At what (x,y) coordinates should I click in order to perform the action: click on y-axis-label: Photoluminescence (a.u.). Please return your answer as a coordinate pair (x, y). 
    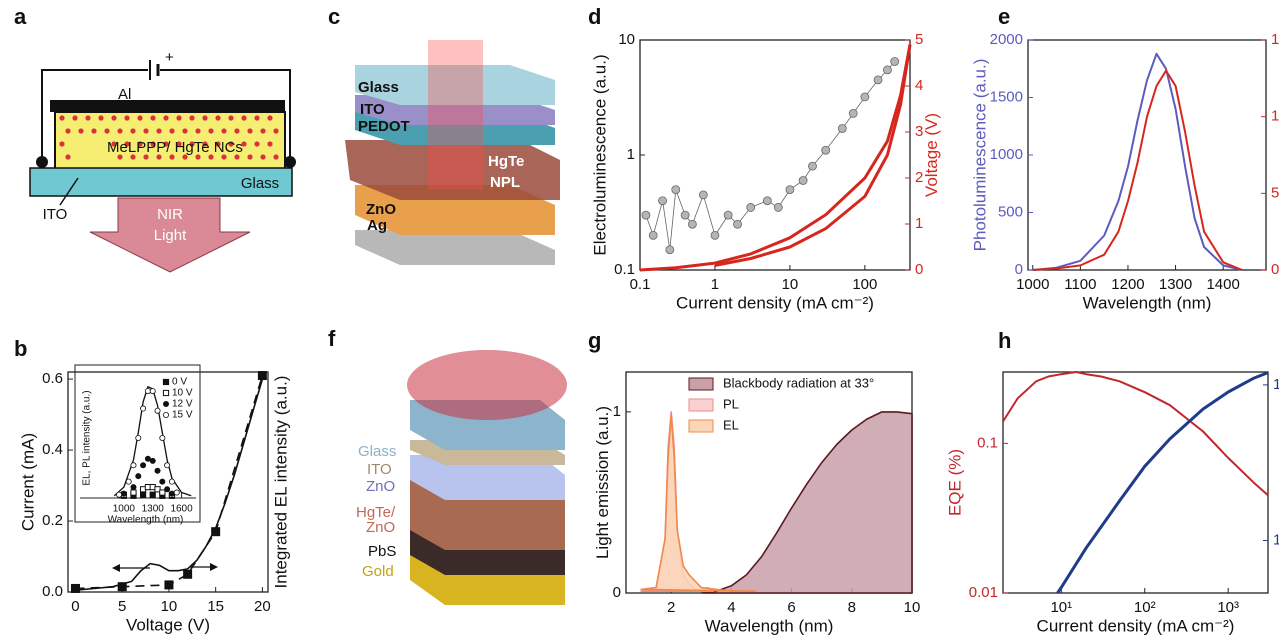
    Looking at the image, I should click on (979, 155).